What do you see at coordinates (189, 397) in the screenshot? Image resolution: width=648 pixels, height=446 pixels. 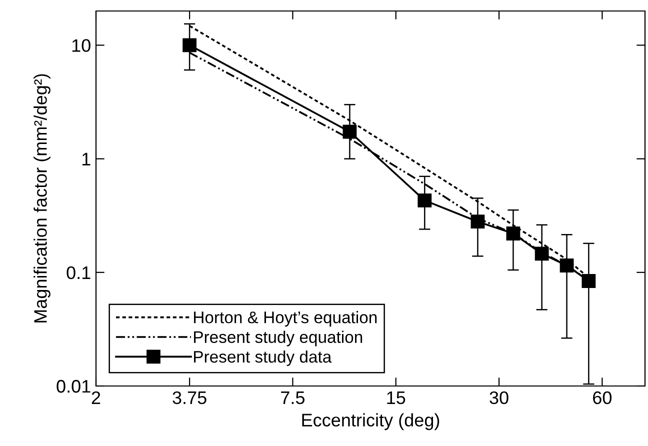 I see `x-tick-label: 3.75` at bounding box center [189, 397].